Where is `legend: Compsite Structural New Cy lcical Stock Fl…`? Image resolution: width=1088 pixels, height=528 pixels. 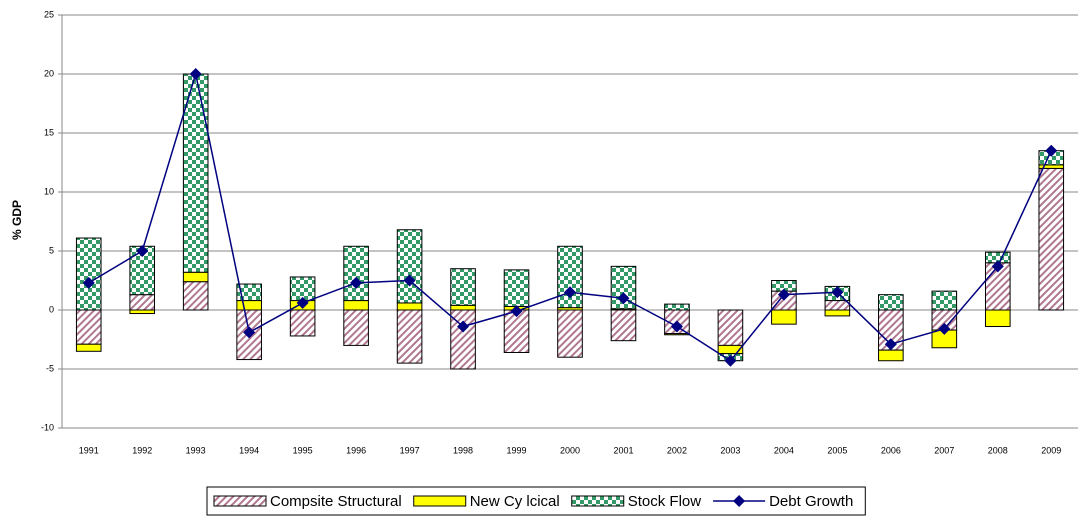 legend: Compsite Structural New Cy lcical Stock Fl… is located at coordinates (536, 501).